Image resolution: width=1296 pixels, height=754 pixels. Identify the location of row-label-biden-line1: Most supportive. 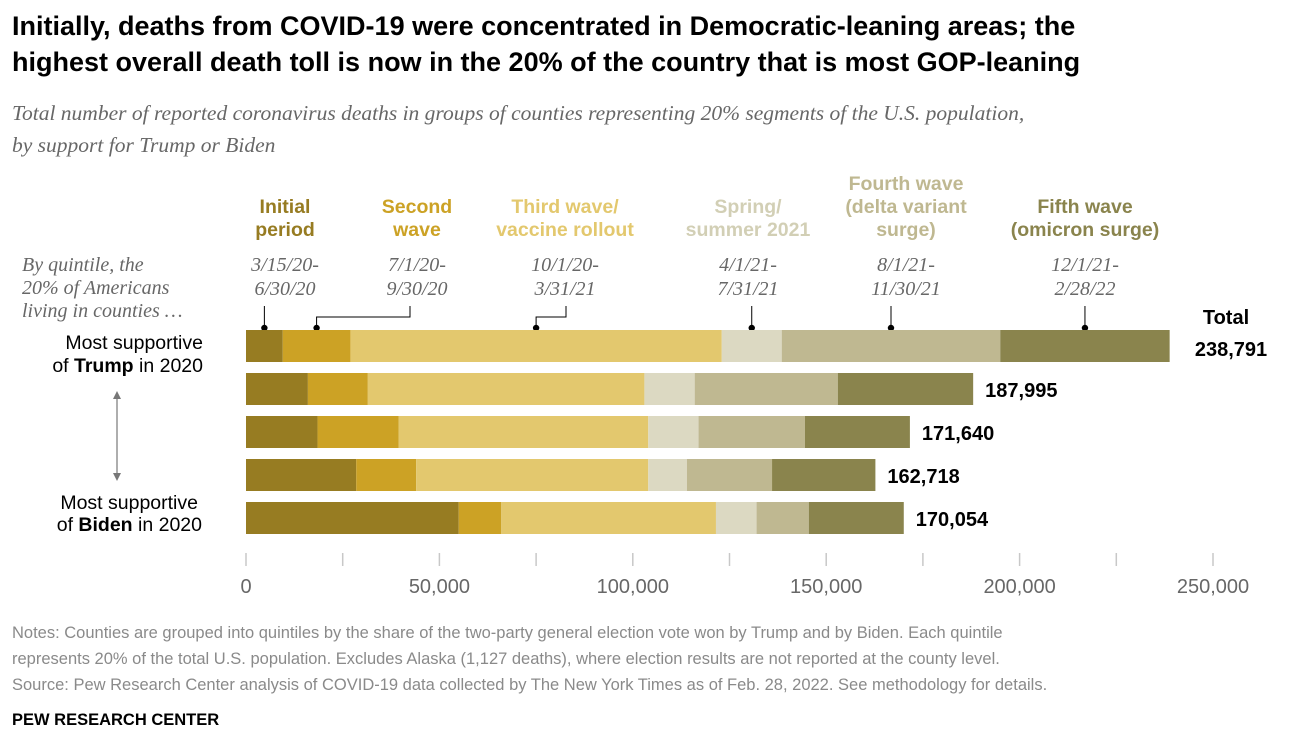
(129, 503).